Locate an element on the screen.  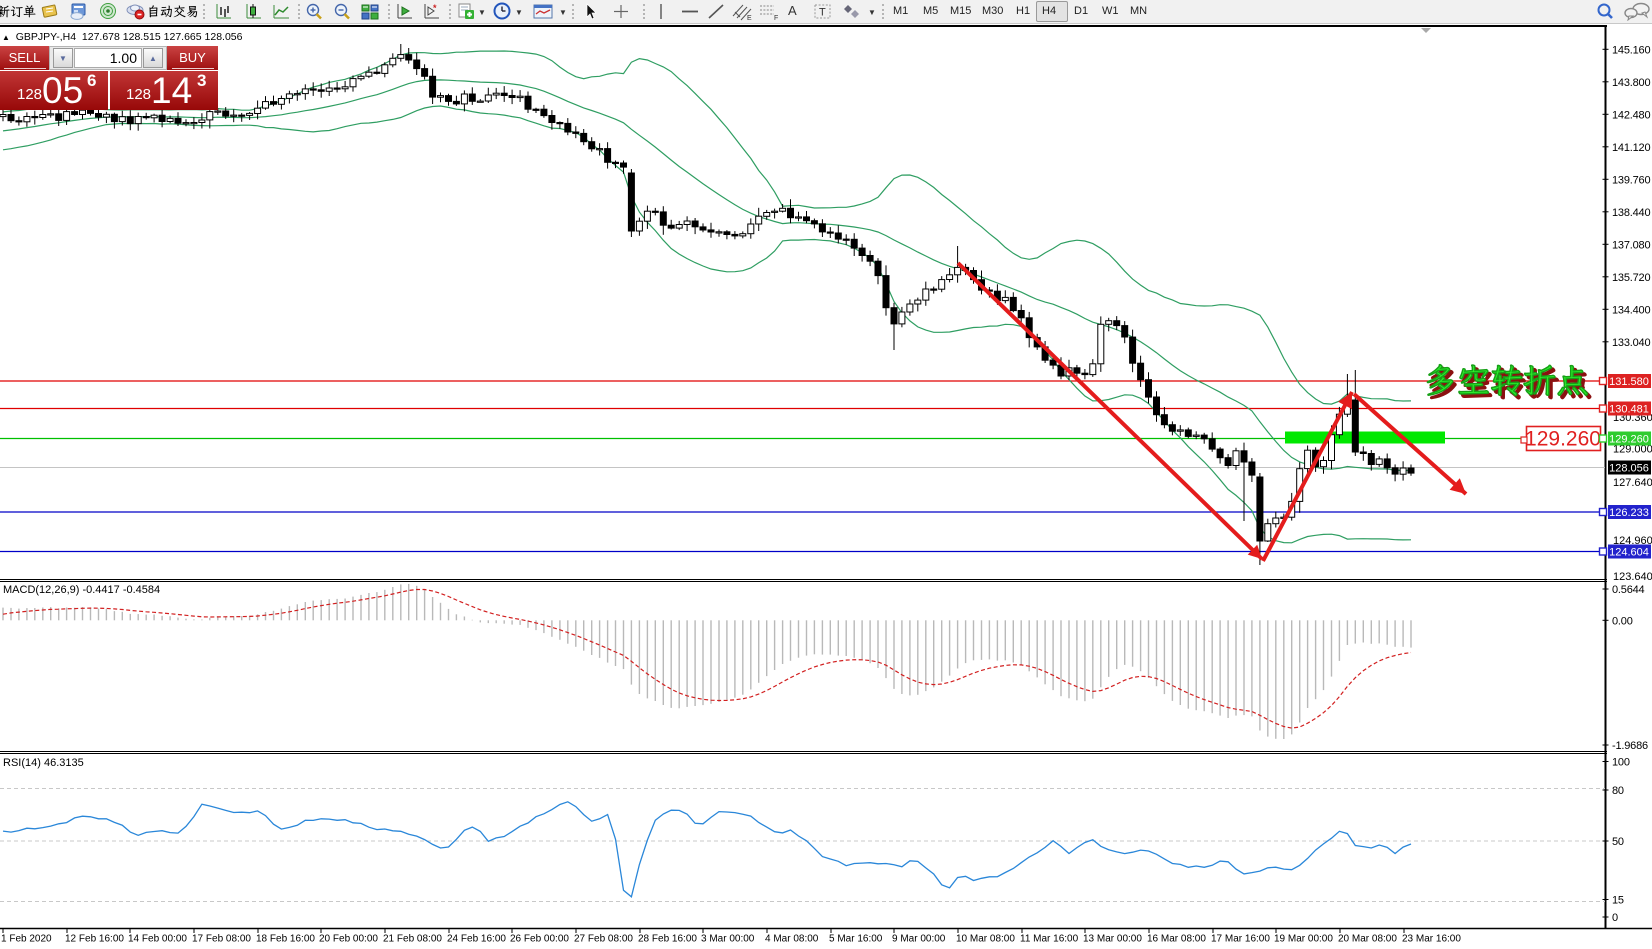
svg-text: 134.400 is located at coordinates (1631, 310).